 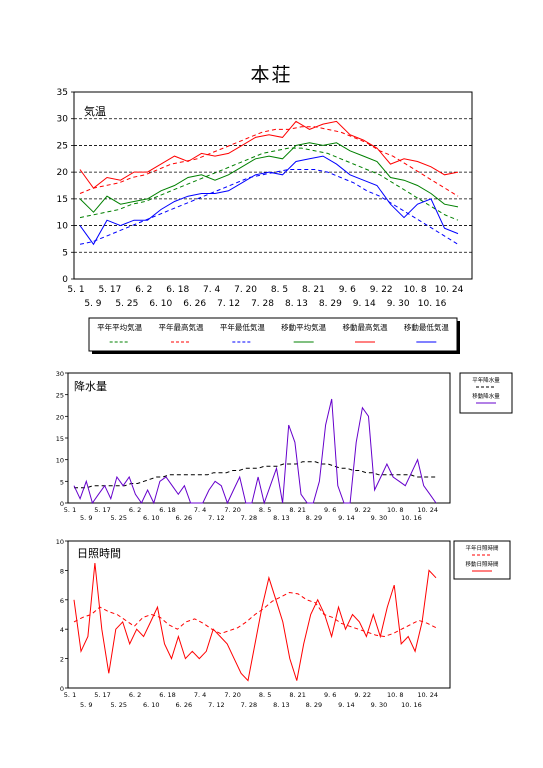 What do you see at coordinates (432, 304) in the screenshot?
I see `chart-0-x-tick-label-2: 10. 16` at bounding box center [432, 304].